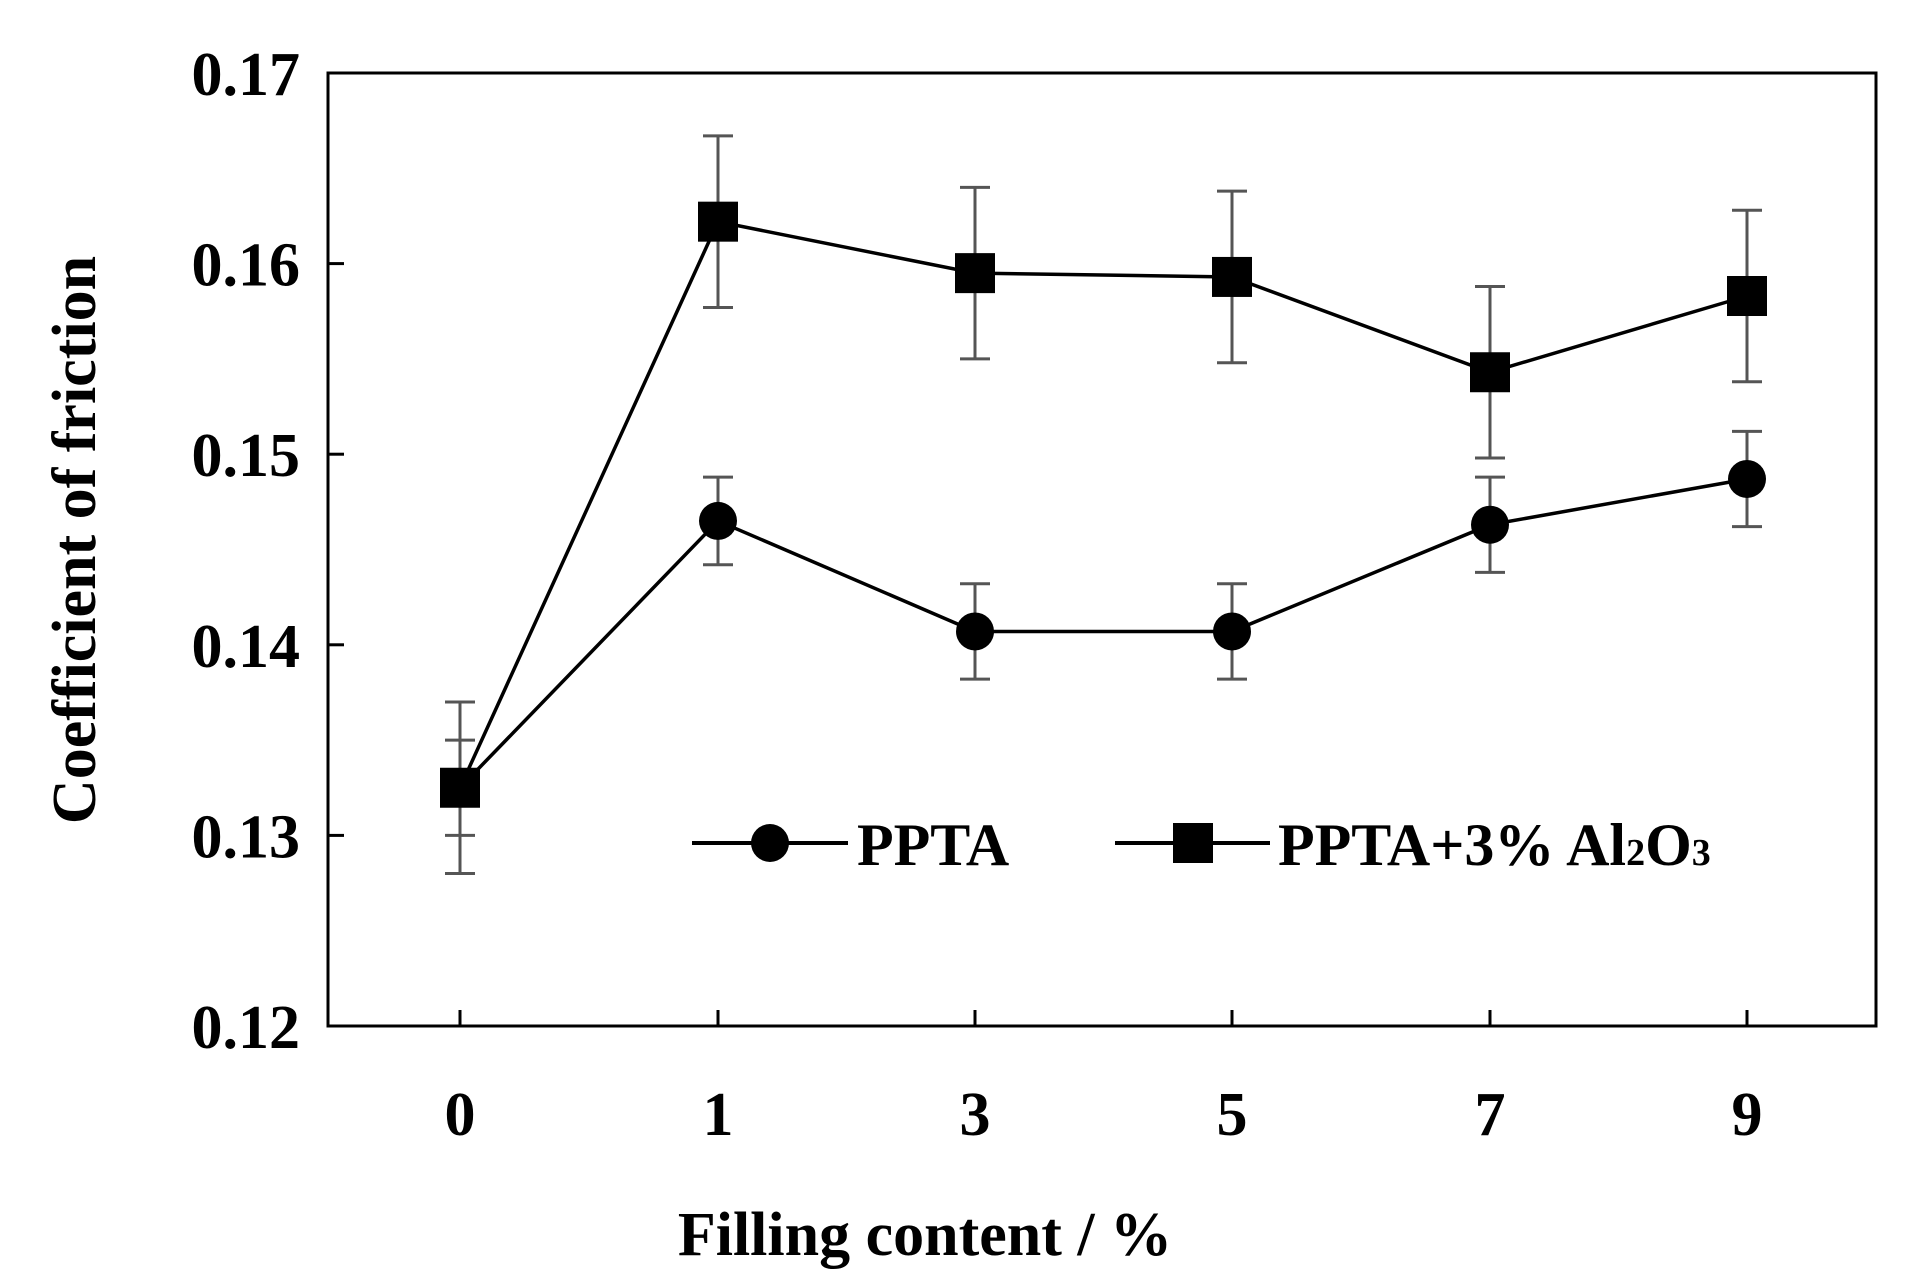 The height and width of the screenshot is (1273, 1906). I want to click on x-tick-label: 1, so click(718, 1115).